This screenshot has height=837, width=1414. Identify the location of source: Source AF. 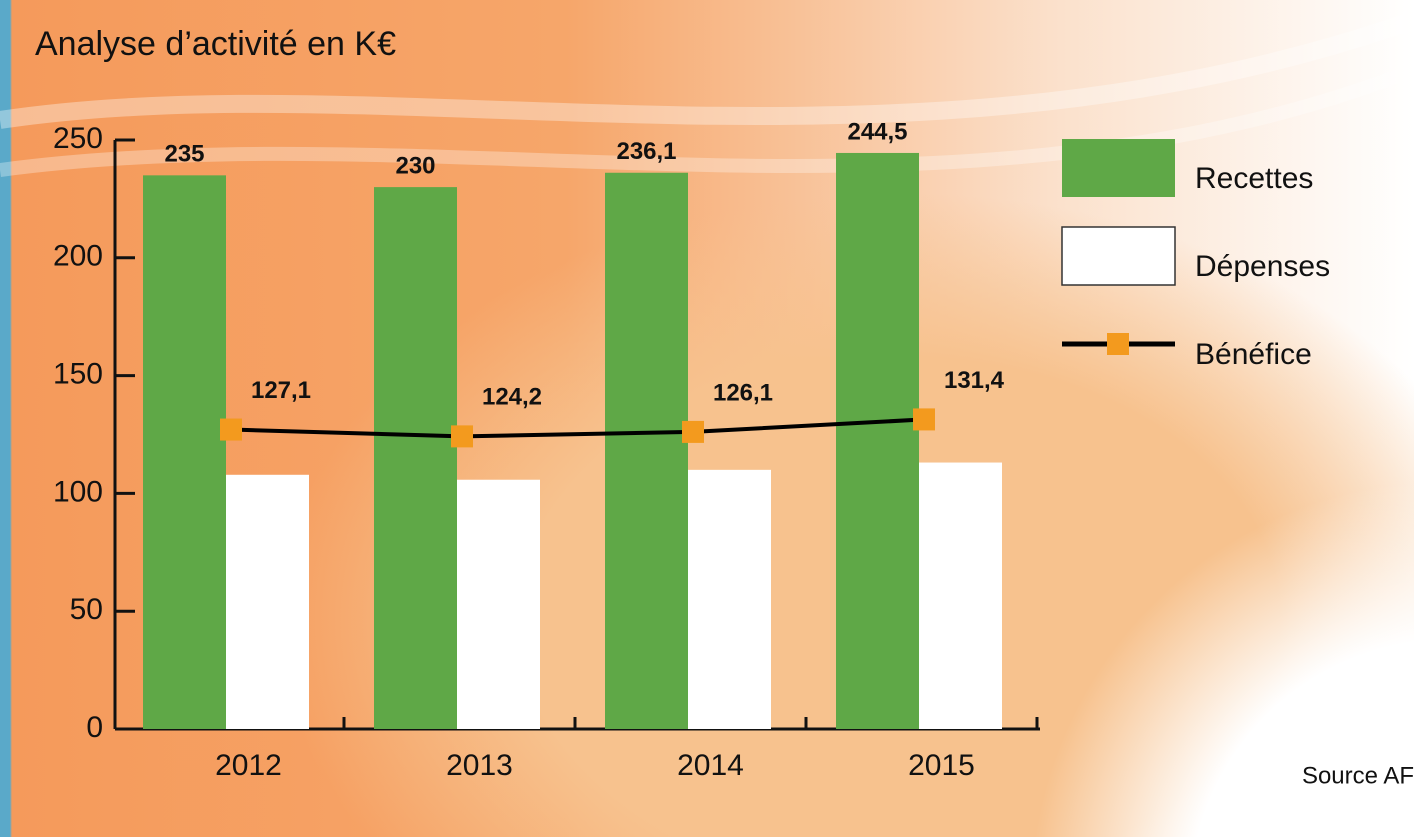
(1358, 775).